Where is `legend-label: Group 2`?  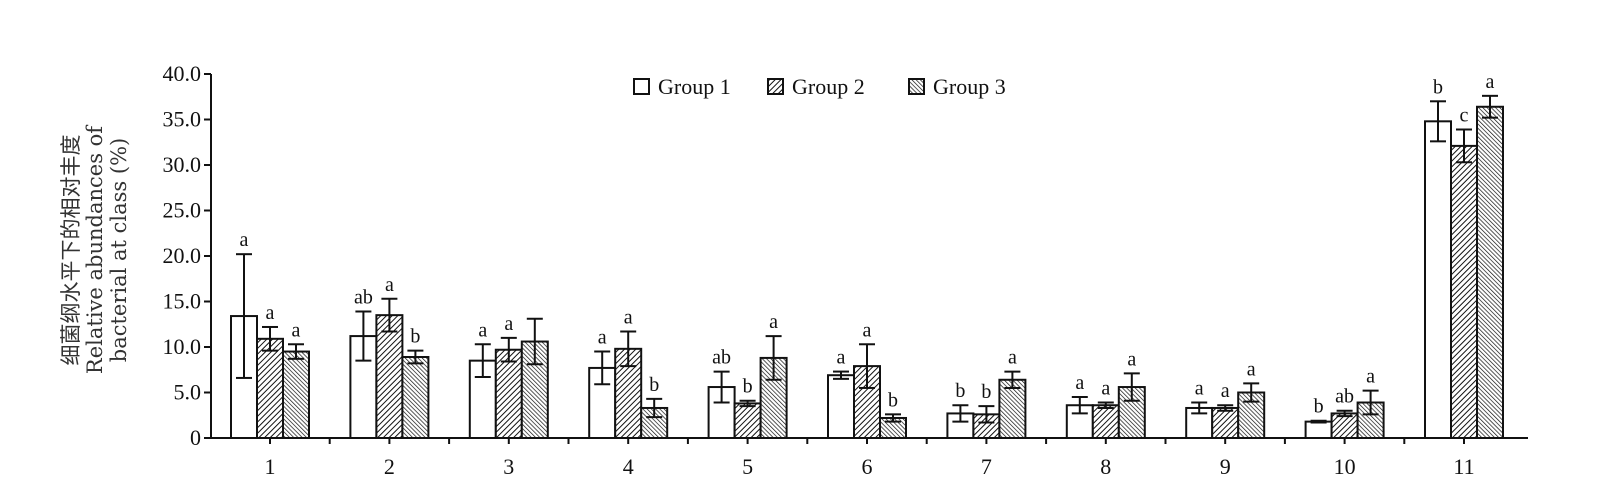
legend-label: Group 2 is located at coordinates (828, 86).